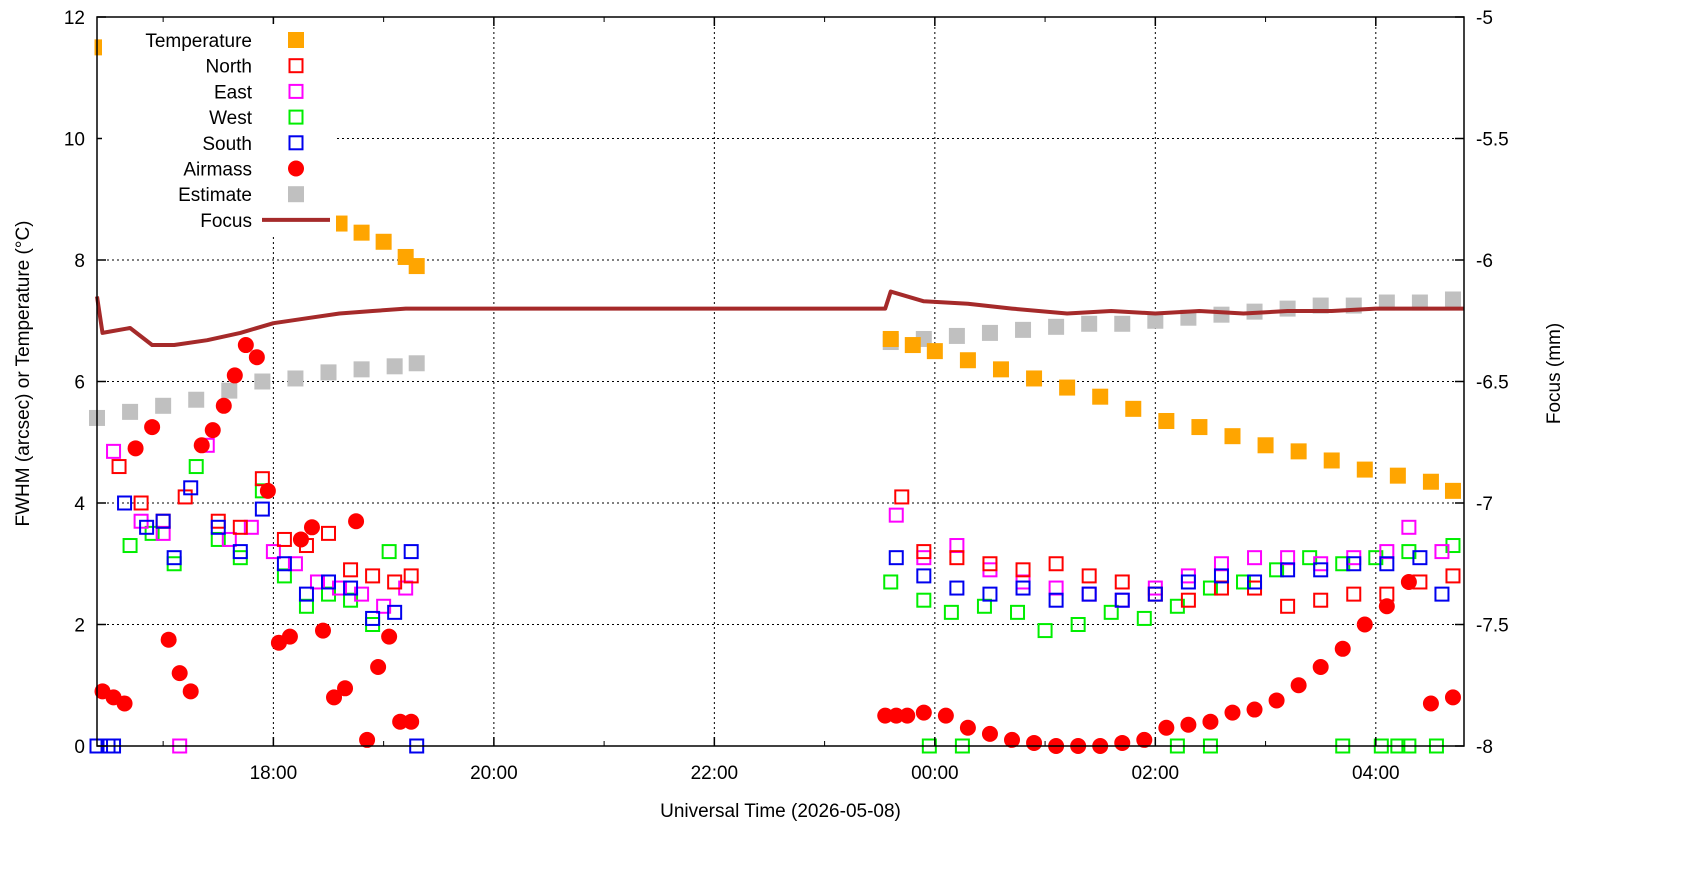 Image resolution: width=1692 pixels, height=890 pixels. What do you see at coordinates (1376, 773) in the screenshot?
I see `x-tick-label: 04:00` at bounding box center [1376, 773].